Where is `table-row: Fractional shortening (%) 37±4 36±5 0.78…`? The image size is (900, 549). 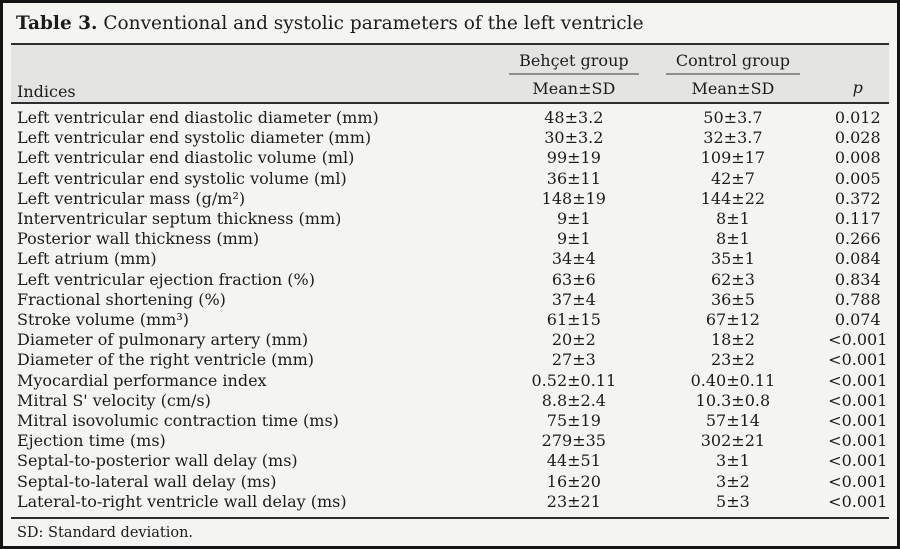
table-row: Fractional shortening (%) 37±4 36±5 0.78… is located at coordinates (450, 300).